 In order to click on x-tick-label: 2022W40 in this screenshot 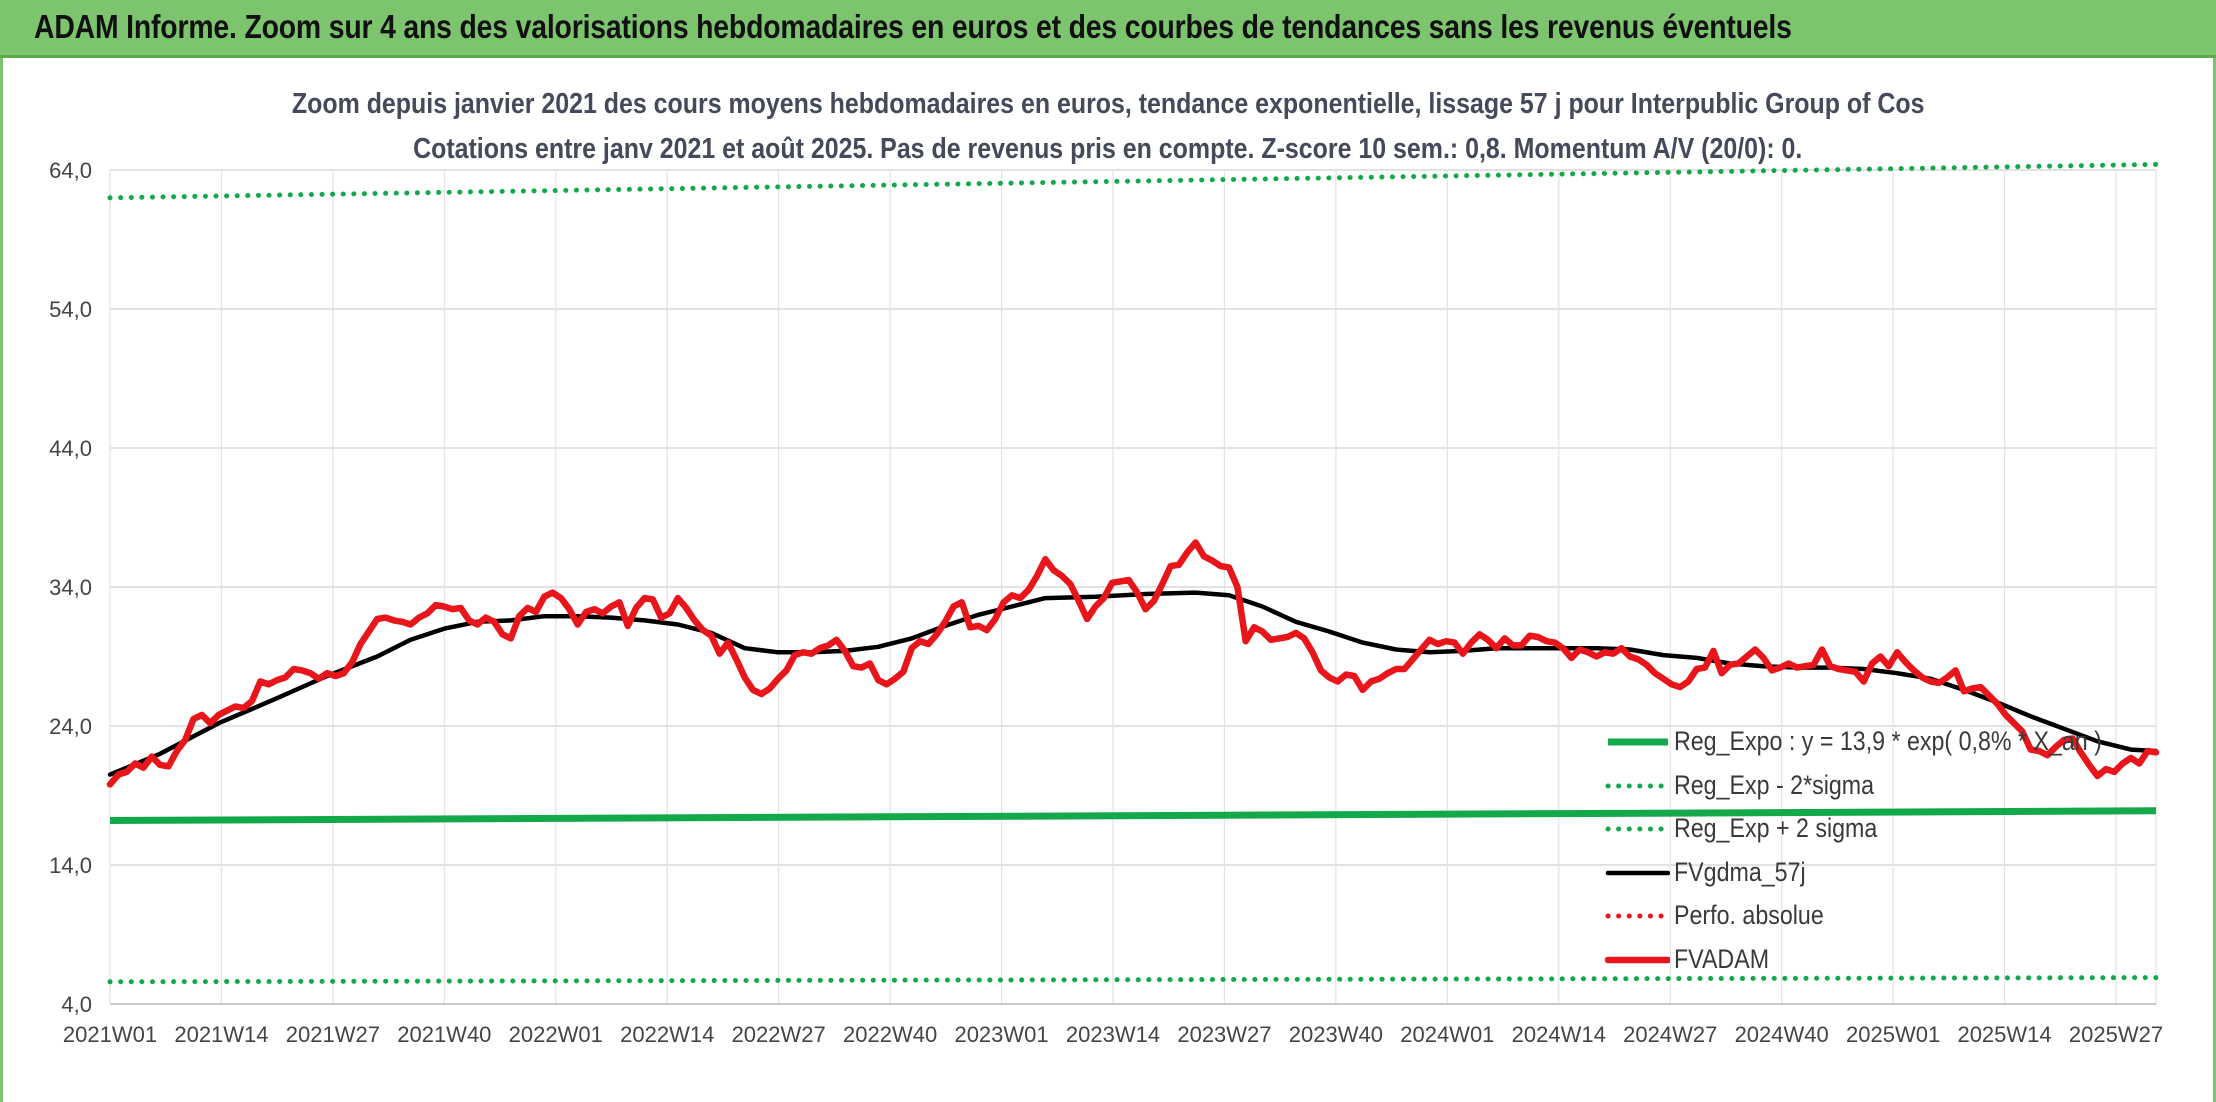, I will do `click(890, 1034)`.